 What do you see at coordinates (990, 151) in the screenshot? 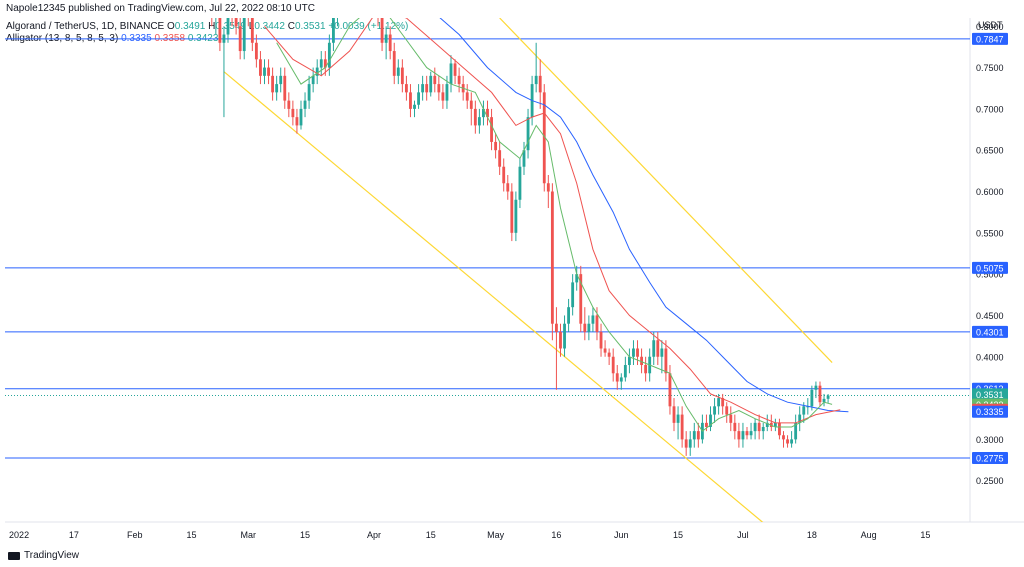
I see `y-tick-label: 0.6500` at bounding box center [990, 151].